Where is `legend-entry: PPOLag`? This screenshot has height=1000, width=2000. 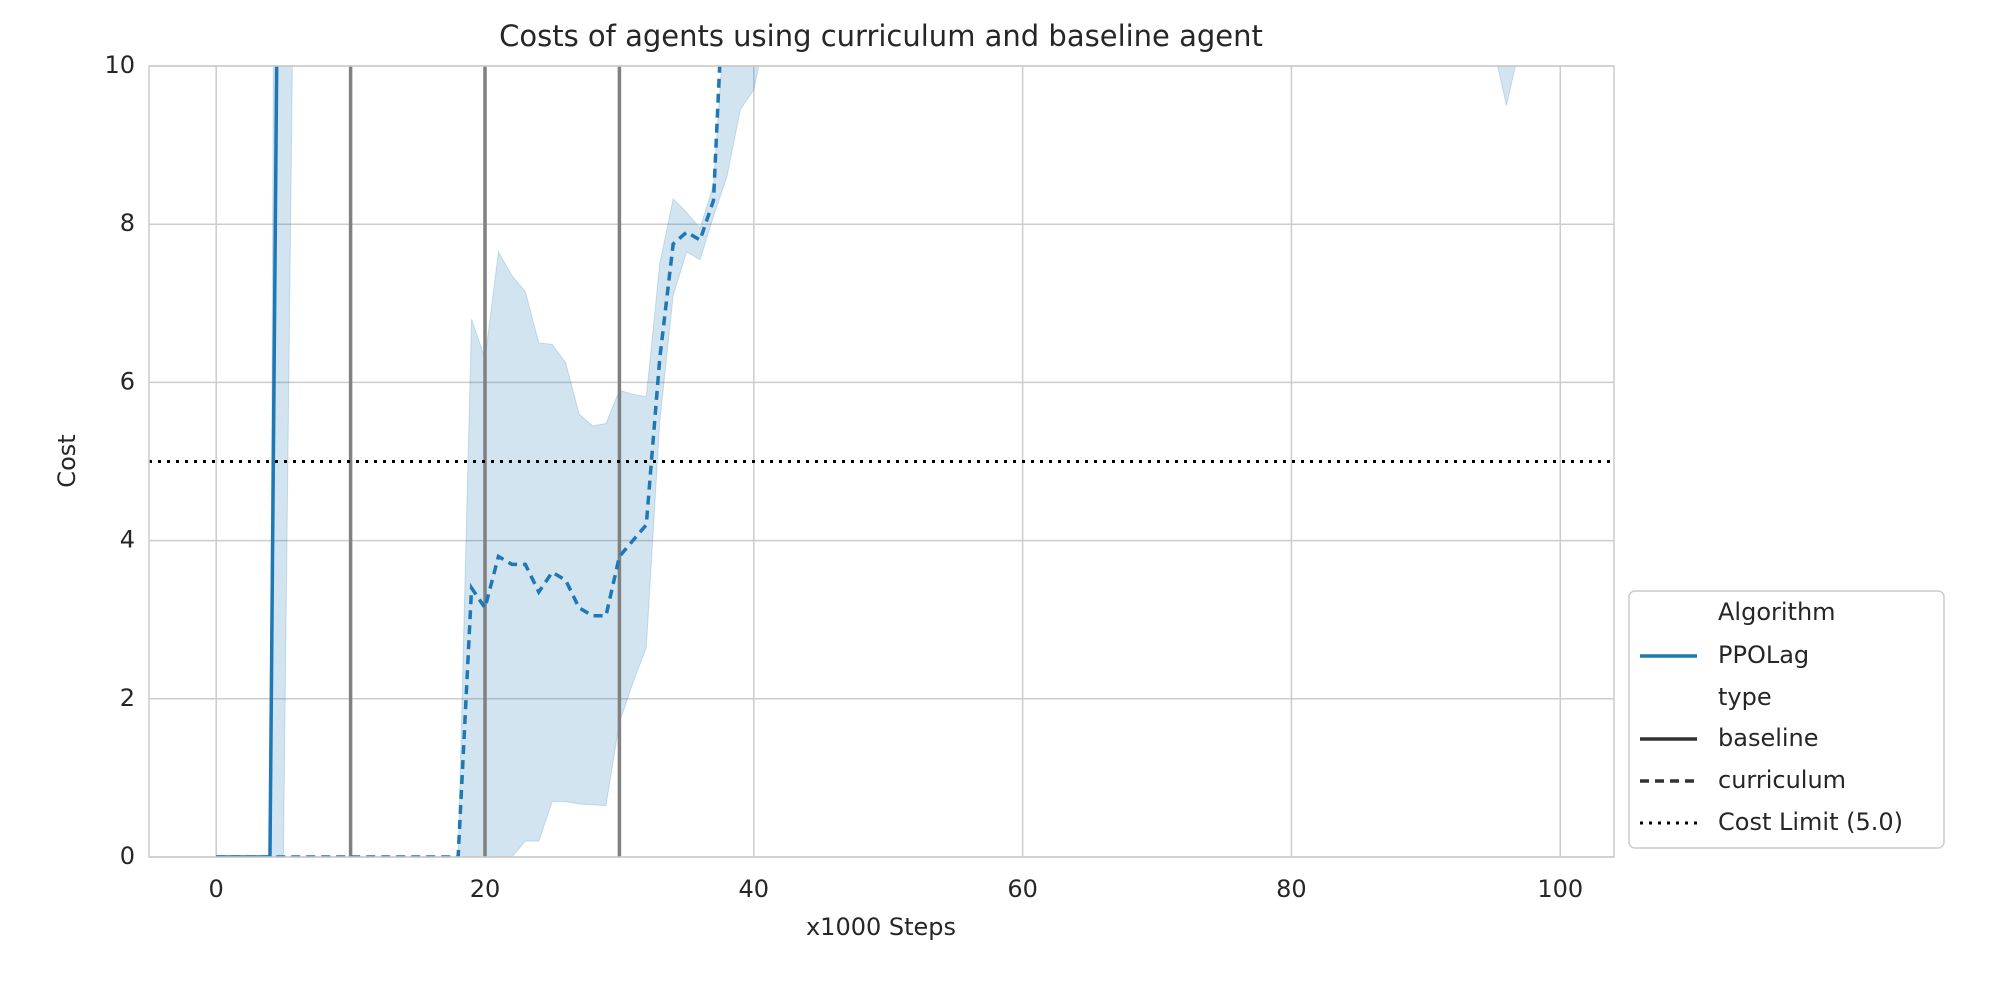
legend-entry: PPOLag is located at coordinates (1763, 655).